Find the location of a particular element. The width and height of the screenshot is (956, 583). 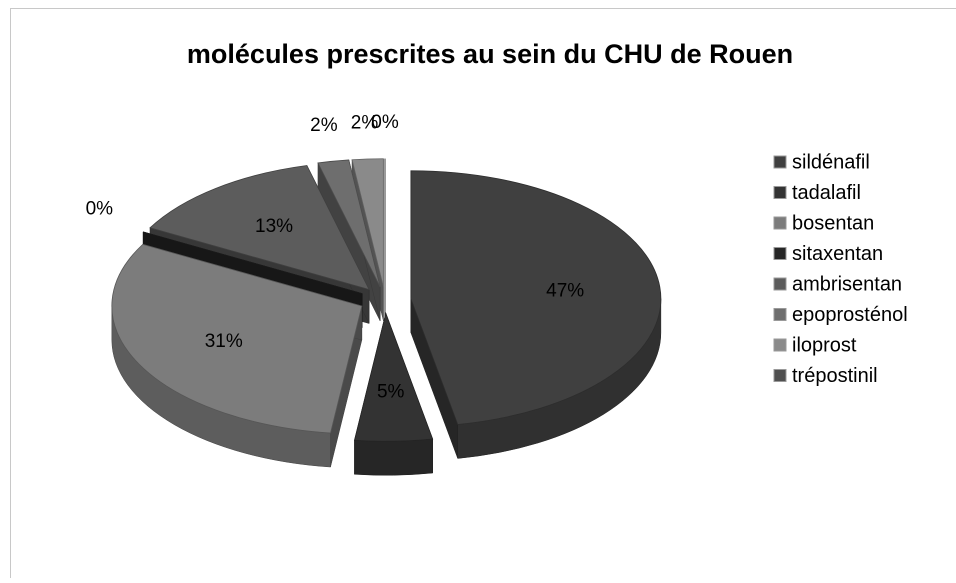

legend-label: sildénafil is located at coordinates (831, 162).